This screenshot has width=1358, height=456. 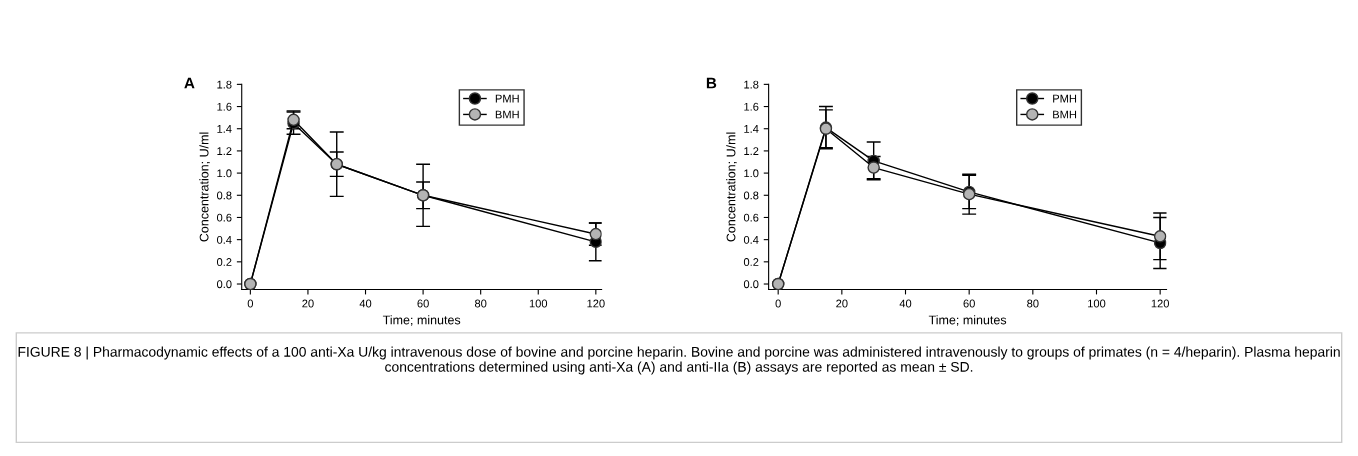 What do you see at coordinates (711, 83) in the screenshot?
I see `chart-title: B` at bounding box center [711, 83].